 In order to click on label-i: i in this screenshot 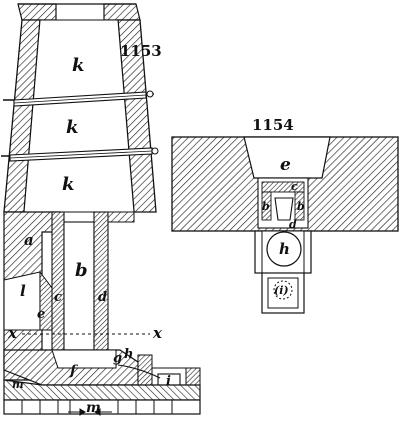, I will do `click(168, 381)`.